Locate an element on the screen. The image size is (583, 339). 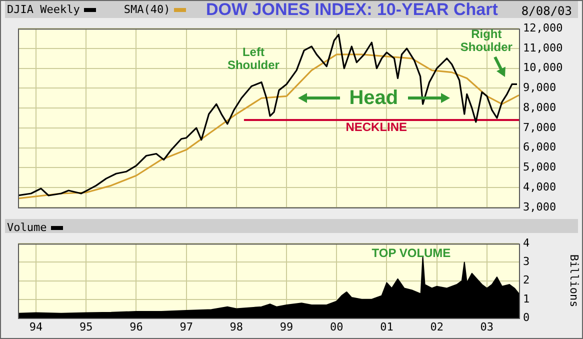
y-tick-label: 8,000 is located at coordinates (539, 107).